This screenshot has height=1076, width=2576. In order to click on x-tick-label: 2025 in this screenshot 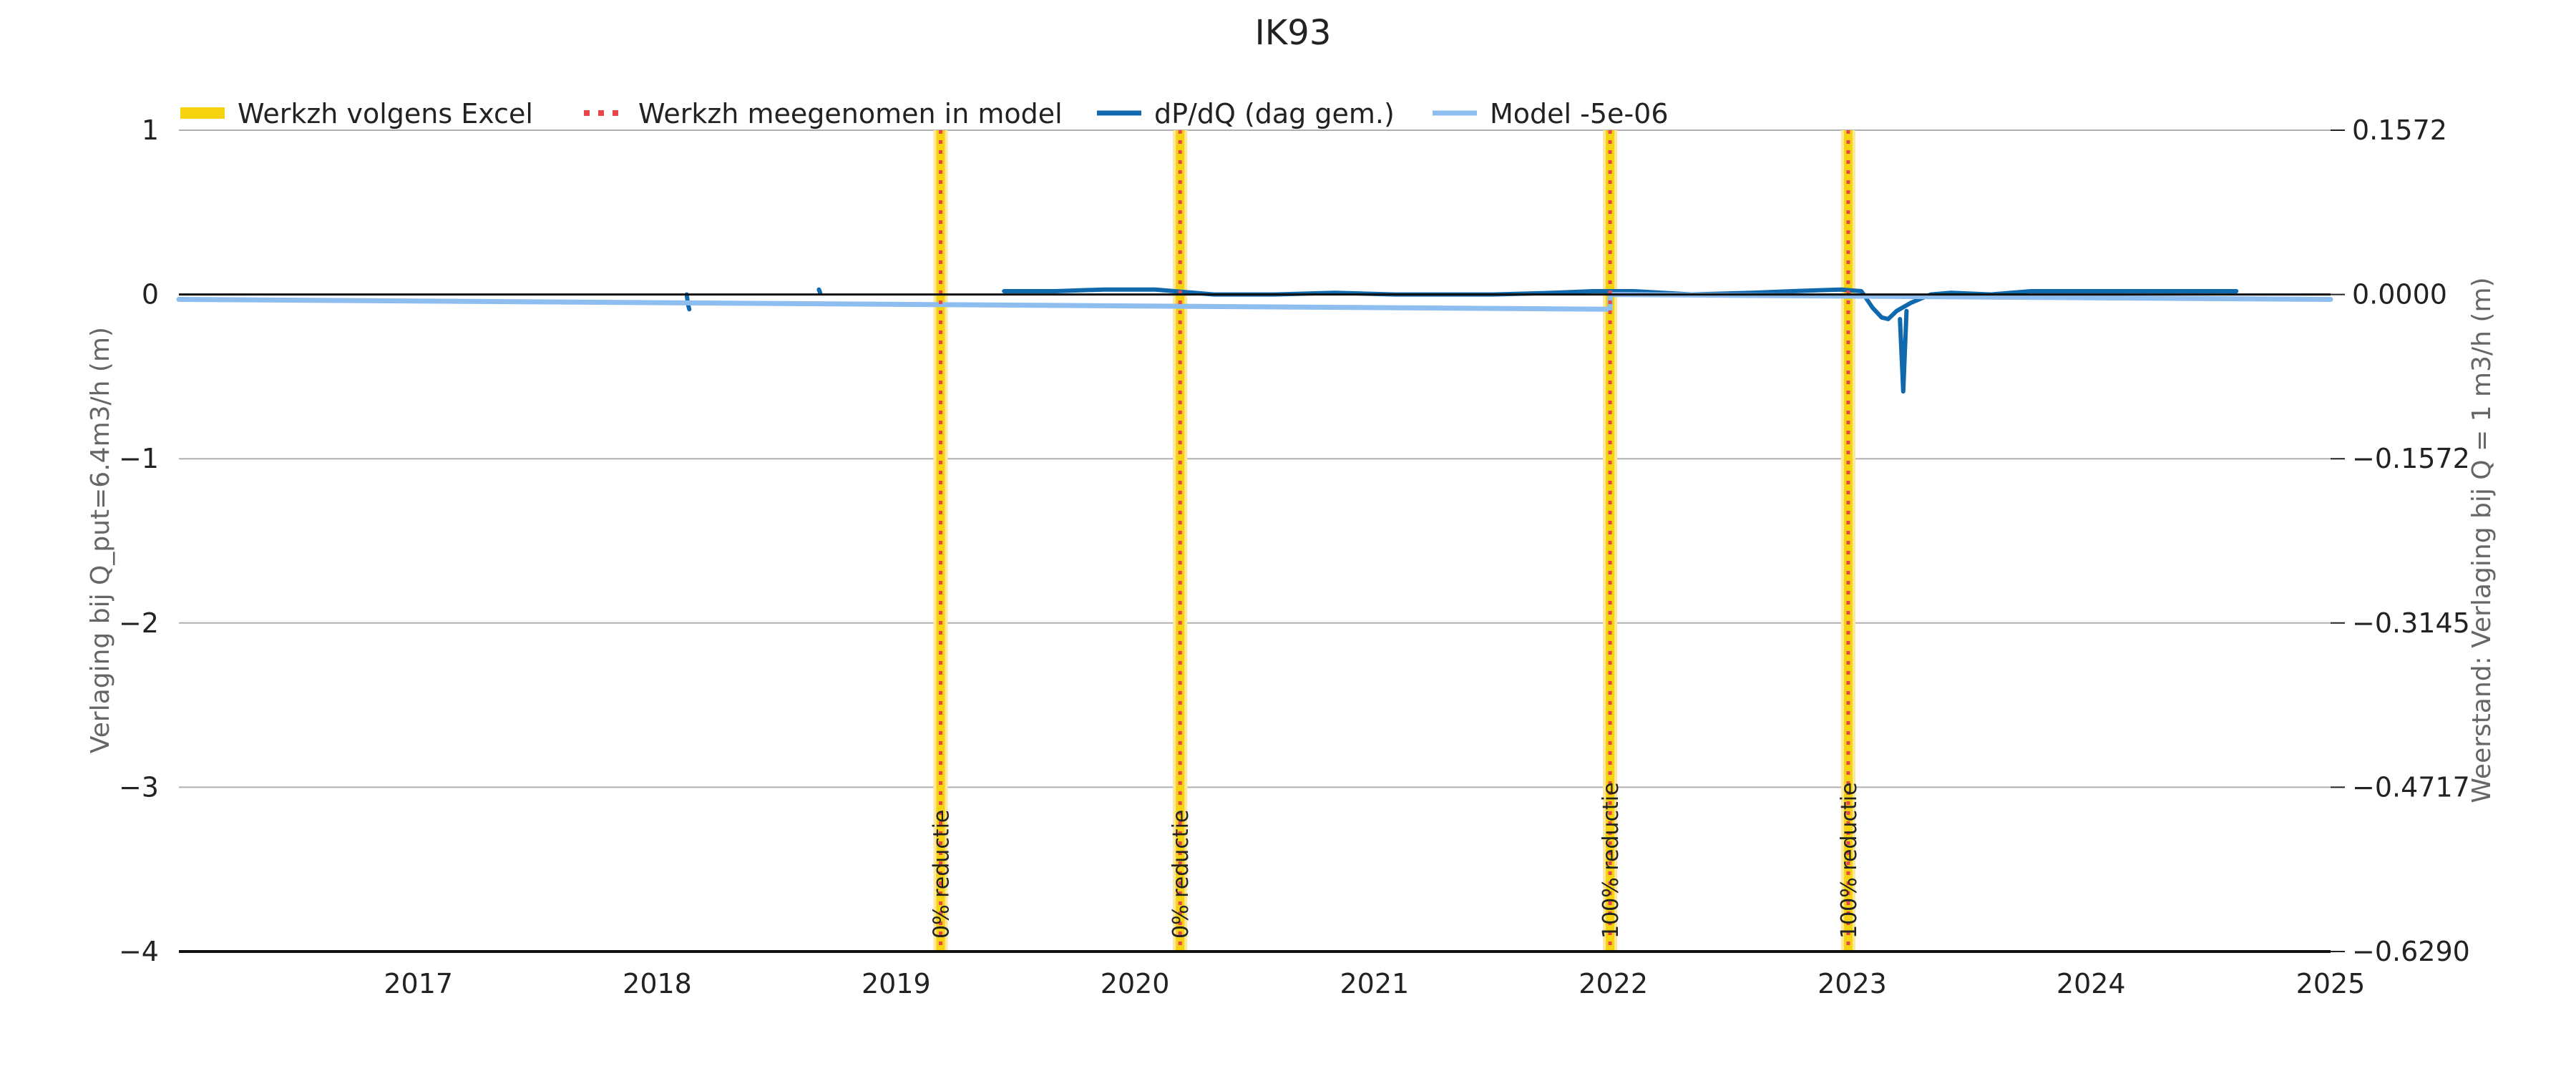, I will do `click(2331, 984)`.